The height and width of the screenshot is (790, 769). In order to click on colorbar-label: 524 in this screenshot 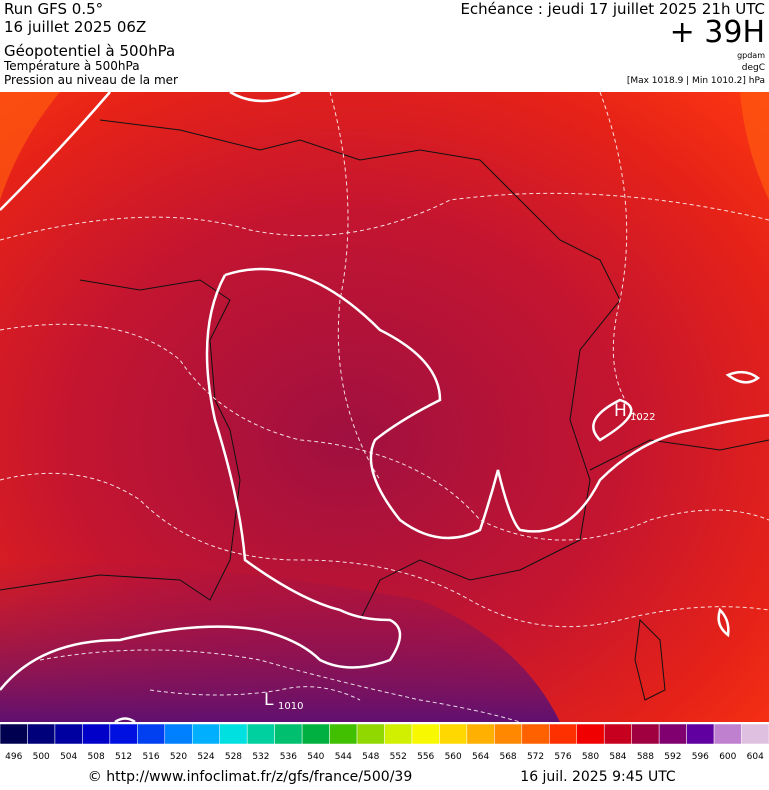, I will do `click(205, 757)`.